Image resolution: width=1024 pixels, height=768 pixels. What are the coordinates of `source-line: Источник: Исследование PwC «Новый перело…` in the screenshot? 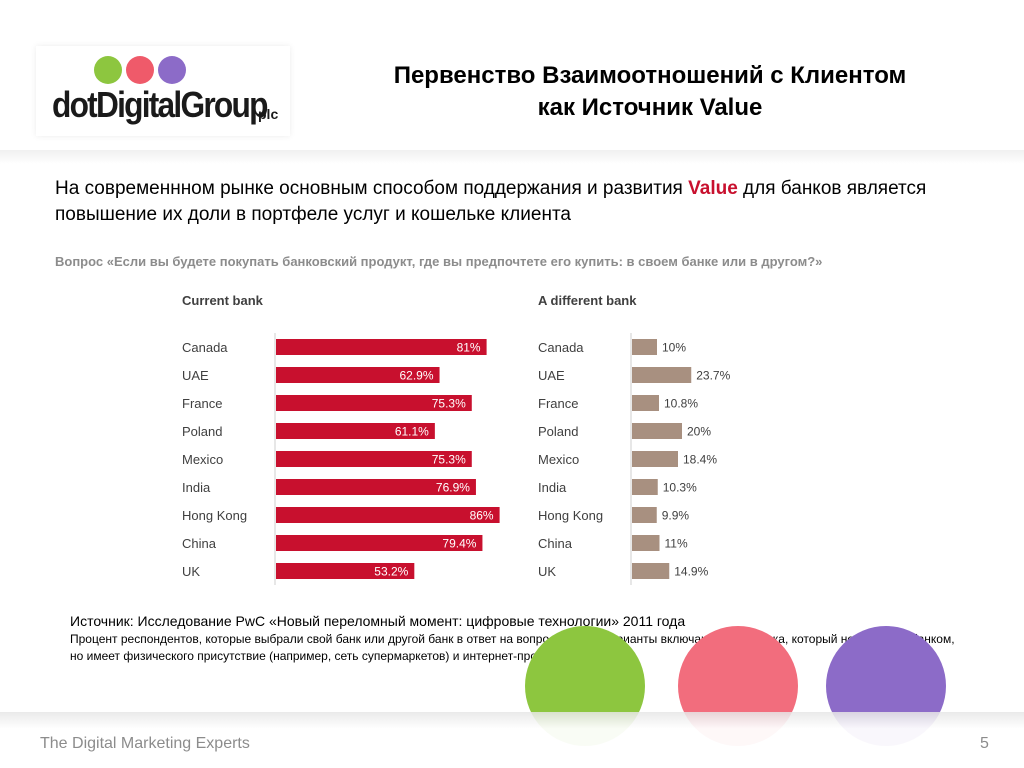 It's located at (378, 621).